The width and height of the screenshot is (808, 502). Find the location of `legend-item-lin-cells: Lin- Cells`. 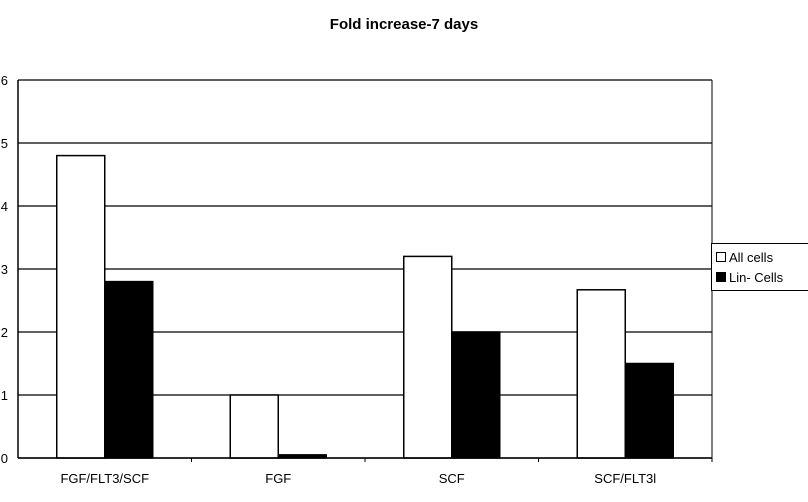

legend-item-lin-cells: Lin- Cells is located at coordinates (760, 277).